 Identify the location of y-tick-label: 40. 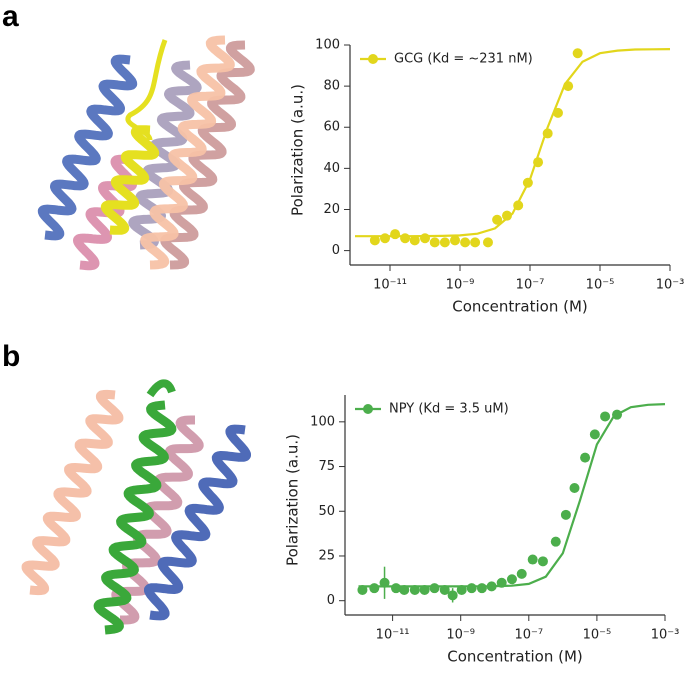
(331, 168).